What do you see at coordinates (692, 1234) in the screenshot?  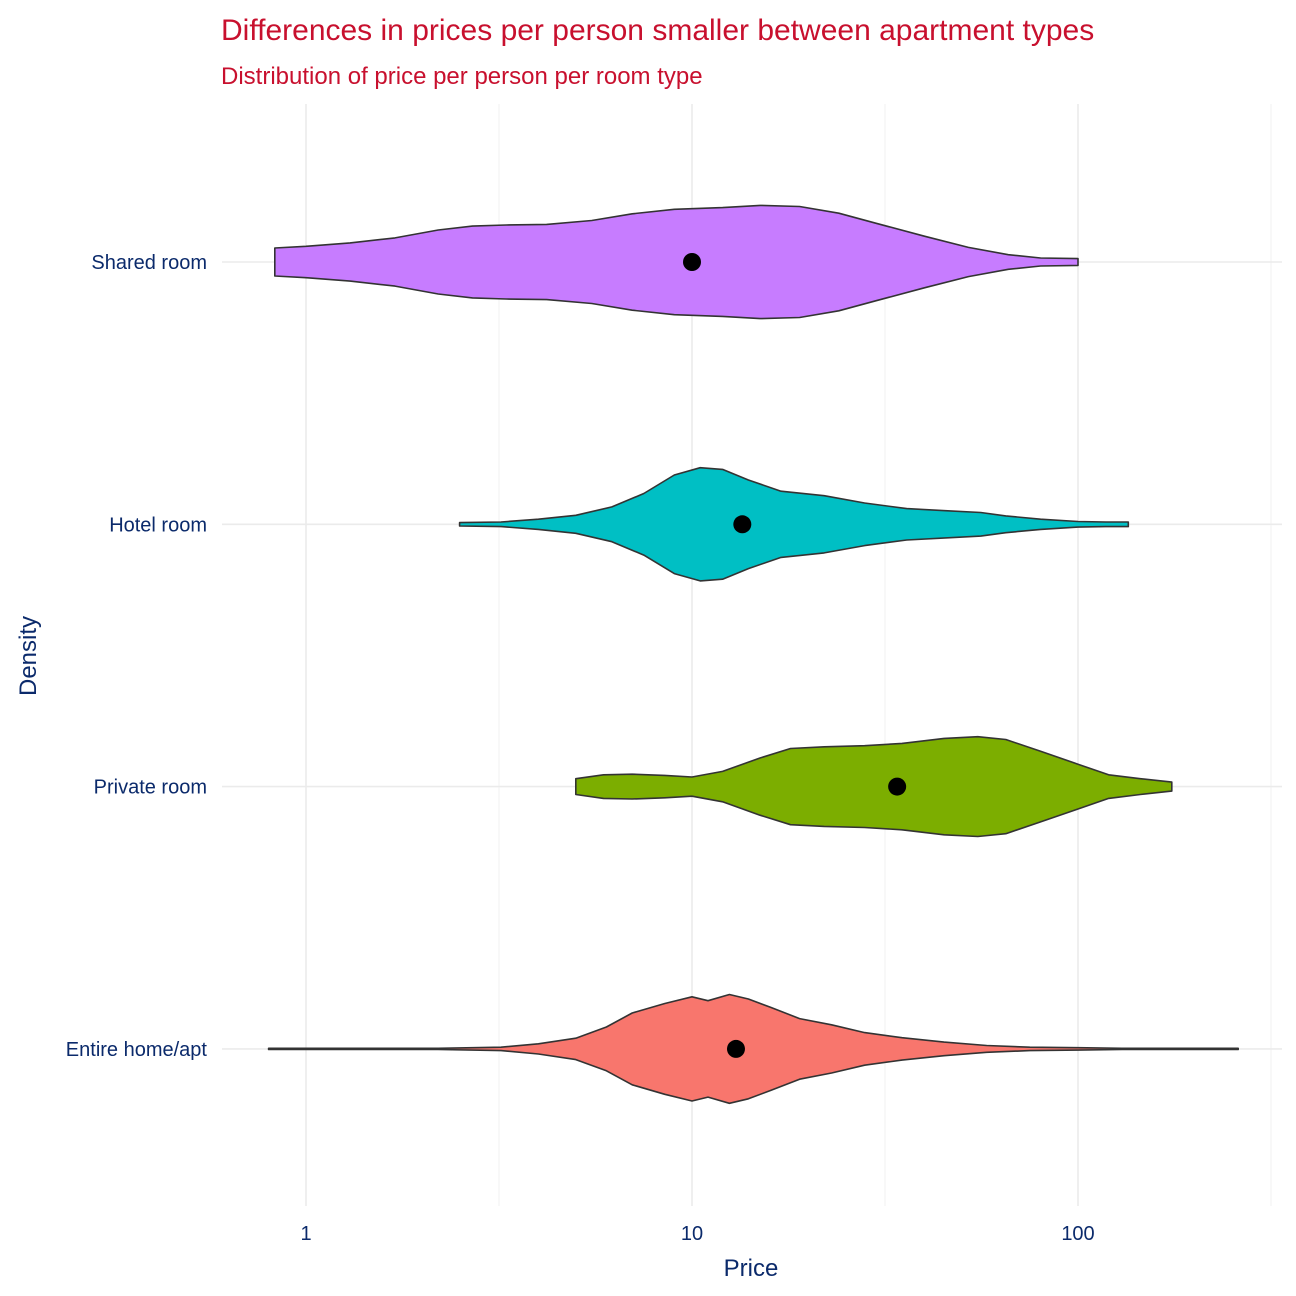 I see `x-tick-label: 10` at bounding box center [692, 1234].